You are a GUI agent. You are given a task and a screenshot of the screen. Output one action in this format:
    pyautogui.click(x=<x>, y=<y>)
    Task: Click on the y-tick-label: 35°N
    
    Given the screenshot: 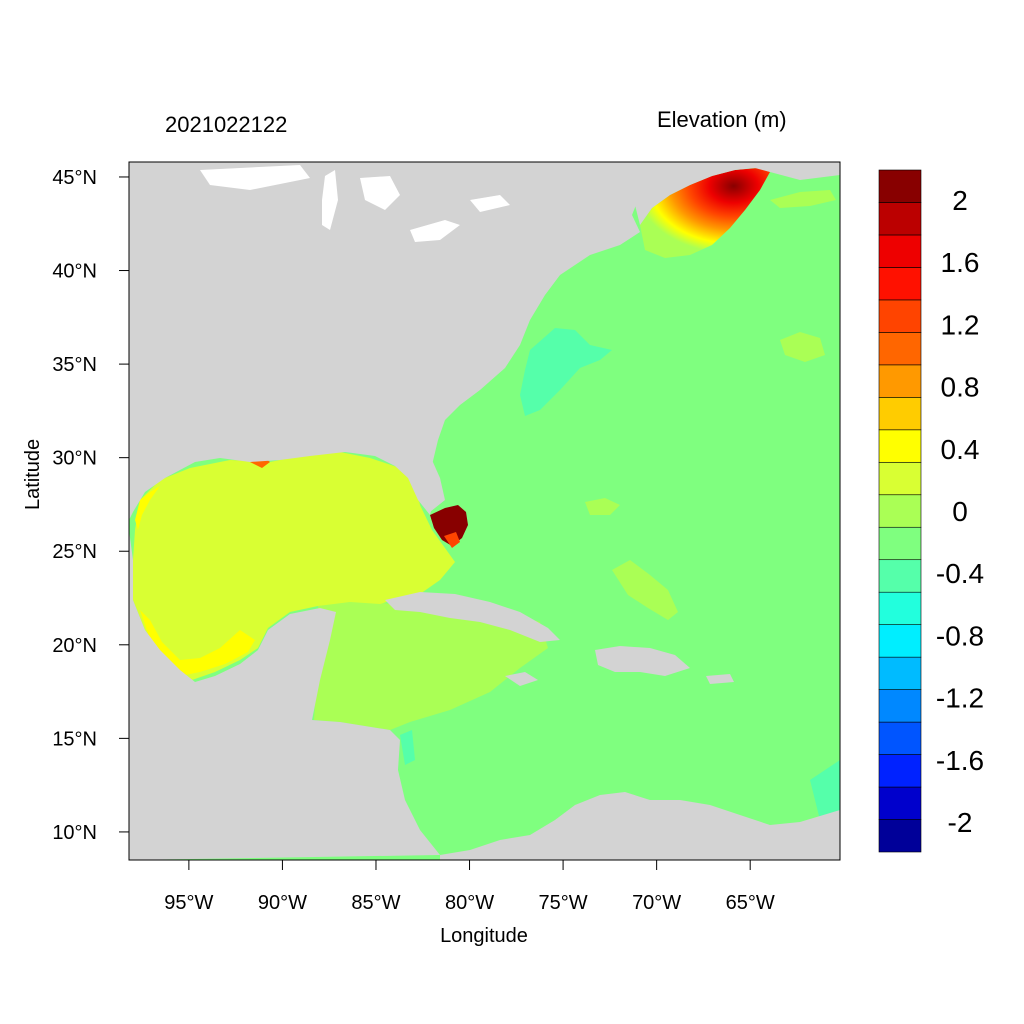 What is the action you would take?
    pyautogui.click(x=74, y=365)
    